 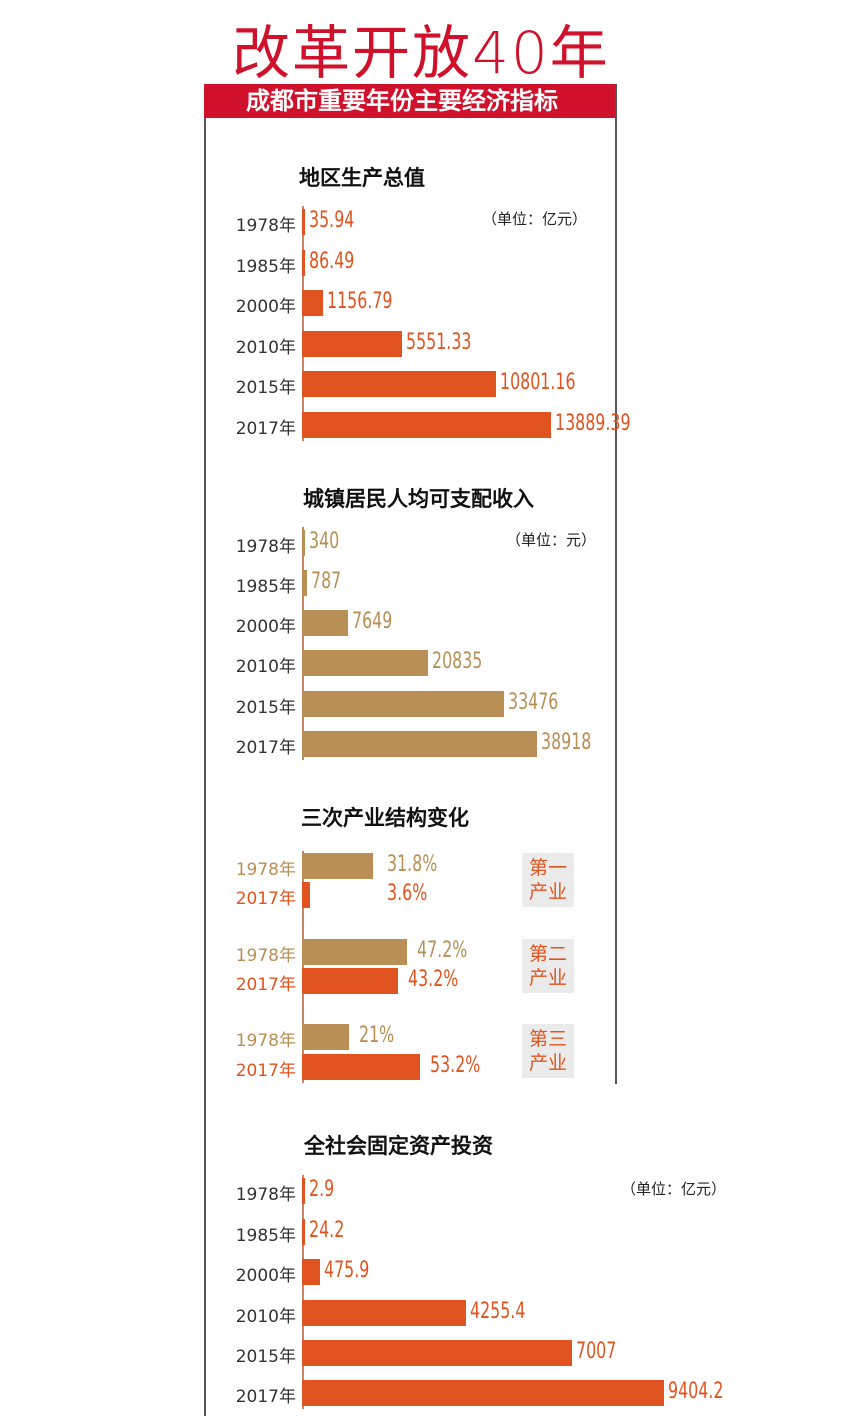 What do you see at coordinates (332, 220) in the screenshot?
I see `value-label: 35.94` at bounding box center [332, 220].